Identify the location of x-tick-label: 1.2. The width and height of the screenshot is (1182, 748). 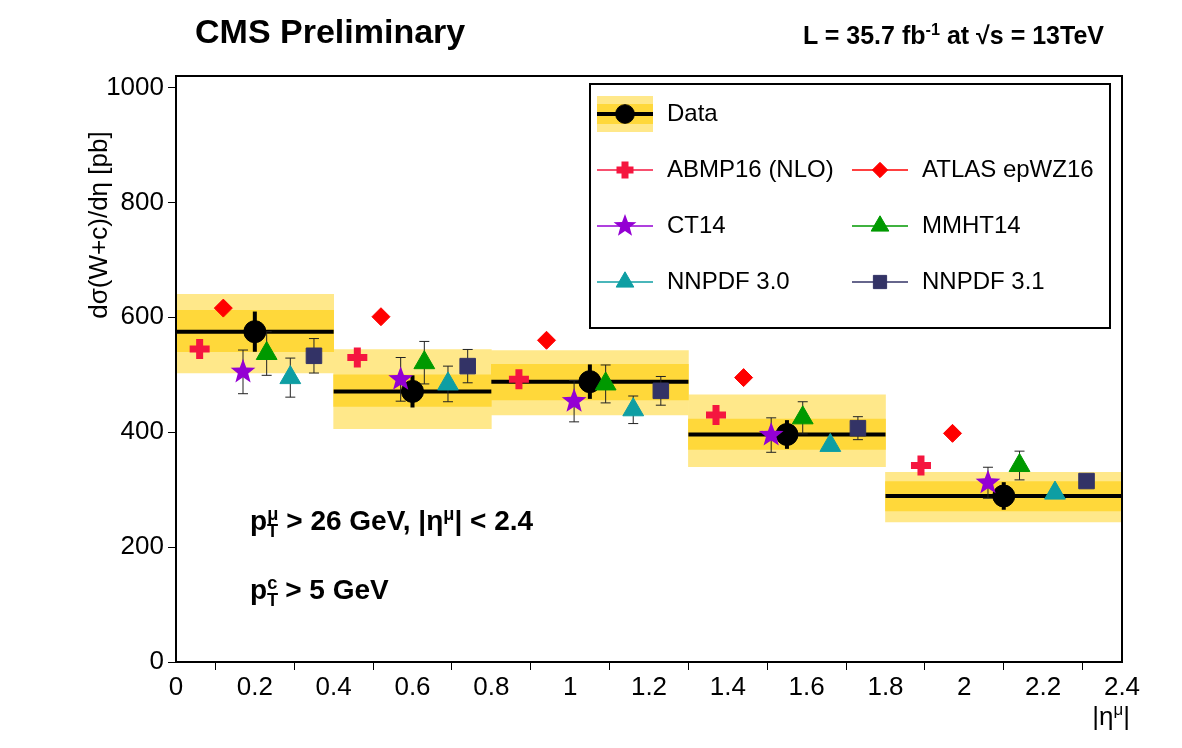
(649, 685).